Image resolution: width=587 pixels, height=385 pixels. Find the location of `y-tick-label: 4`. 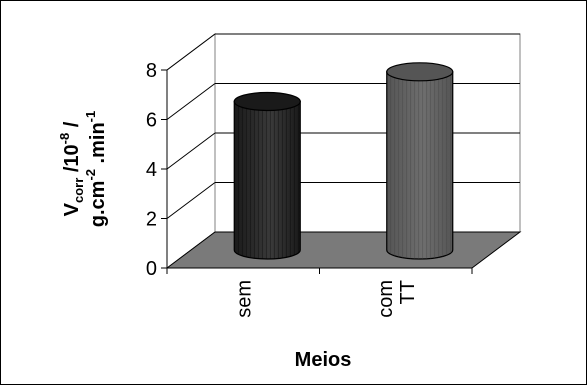

y-tick-label: 4 is located at coordinates (151, 170).